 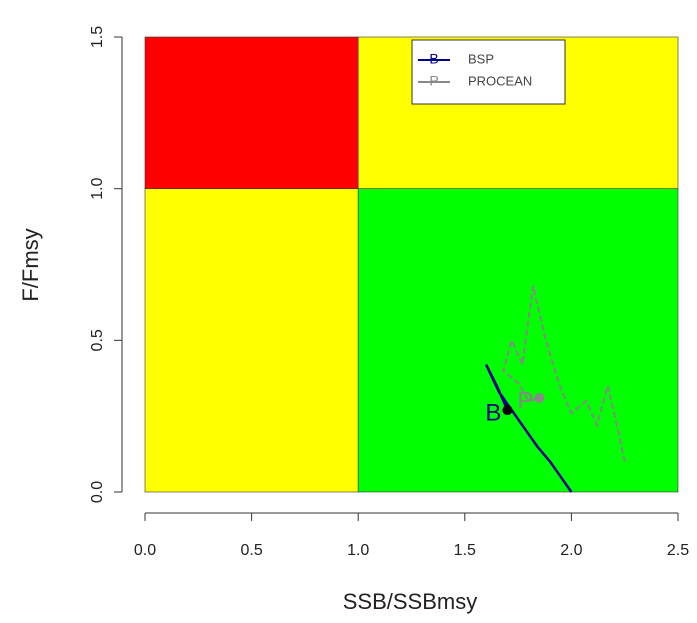 I want to click on y-tick-label: 0.5, so click(x=97, y=340).